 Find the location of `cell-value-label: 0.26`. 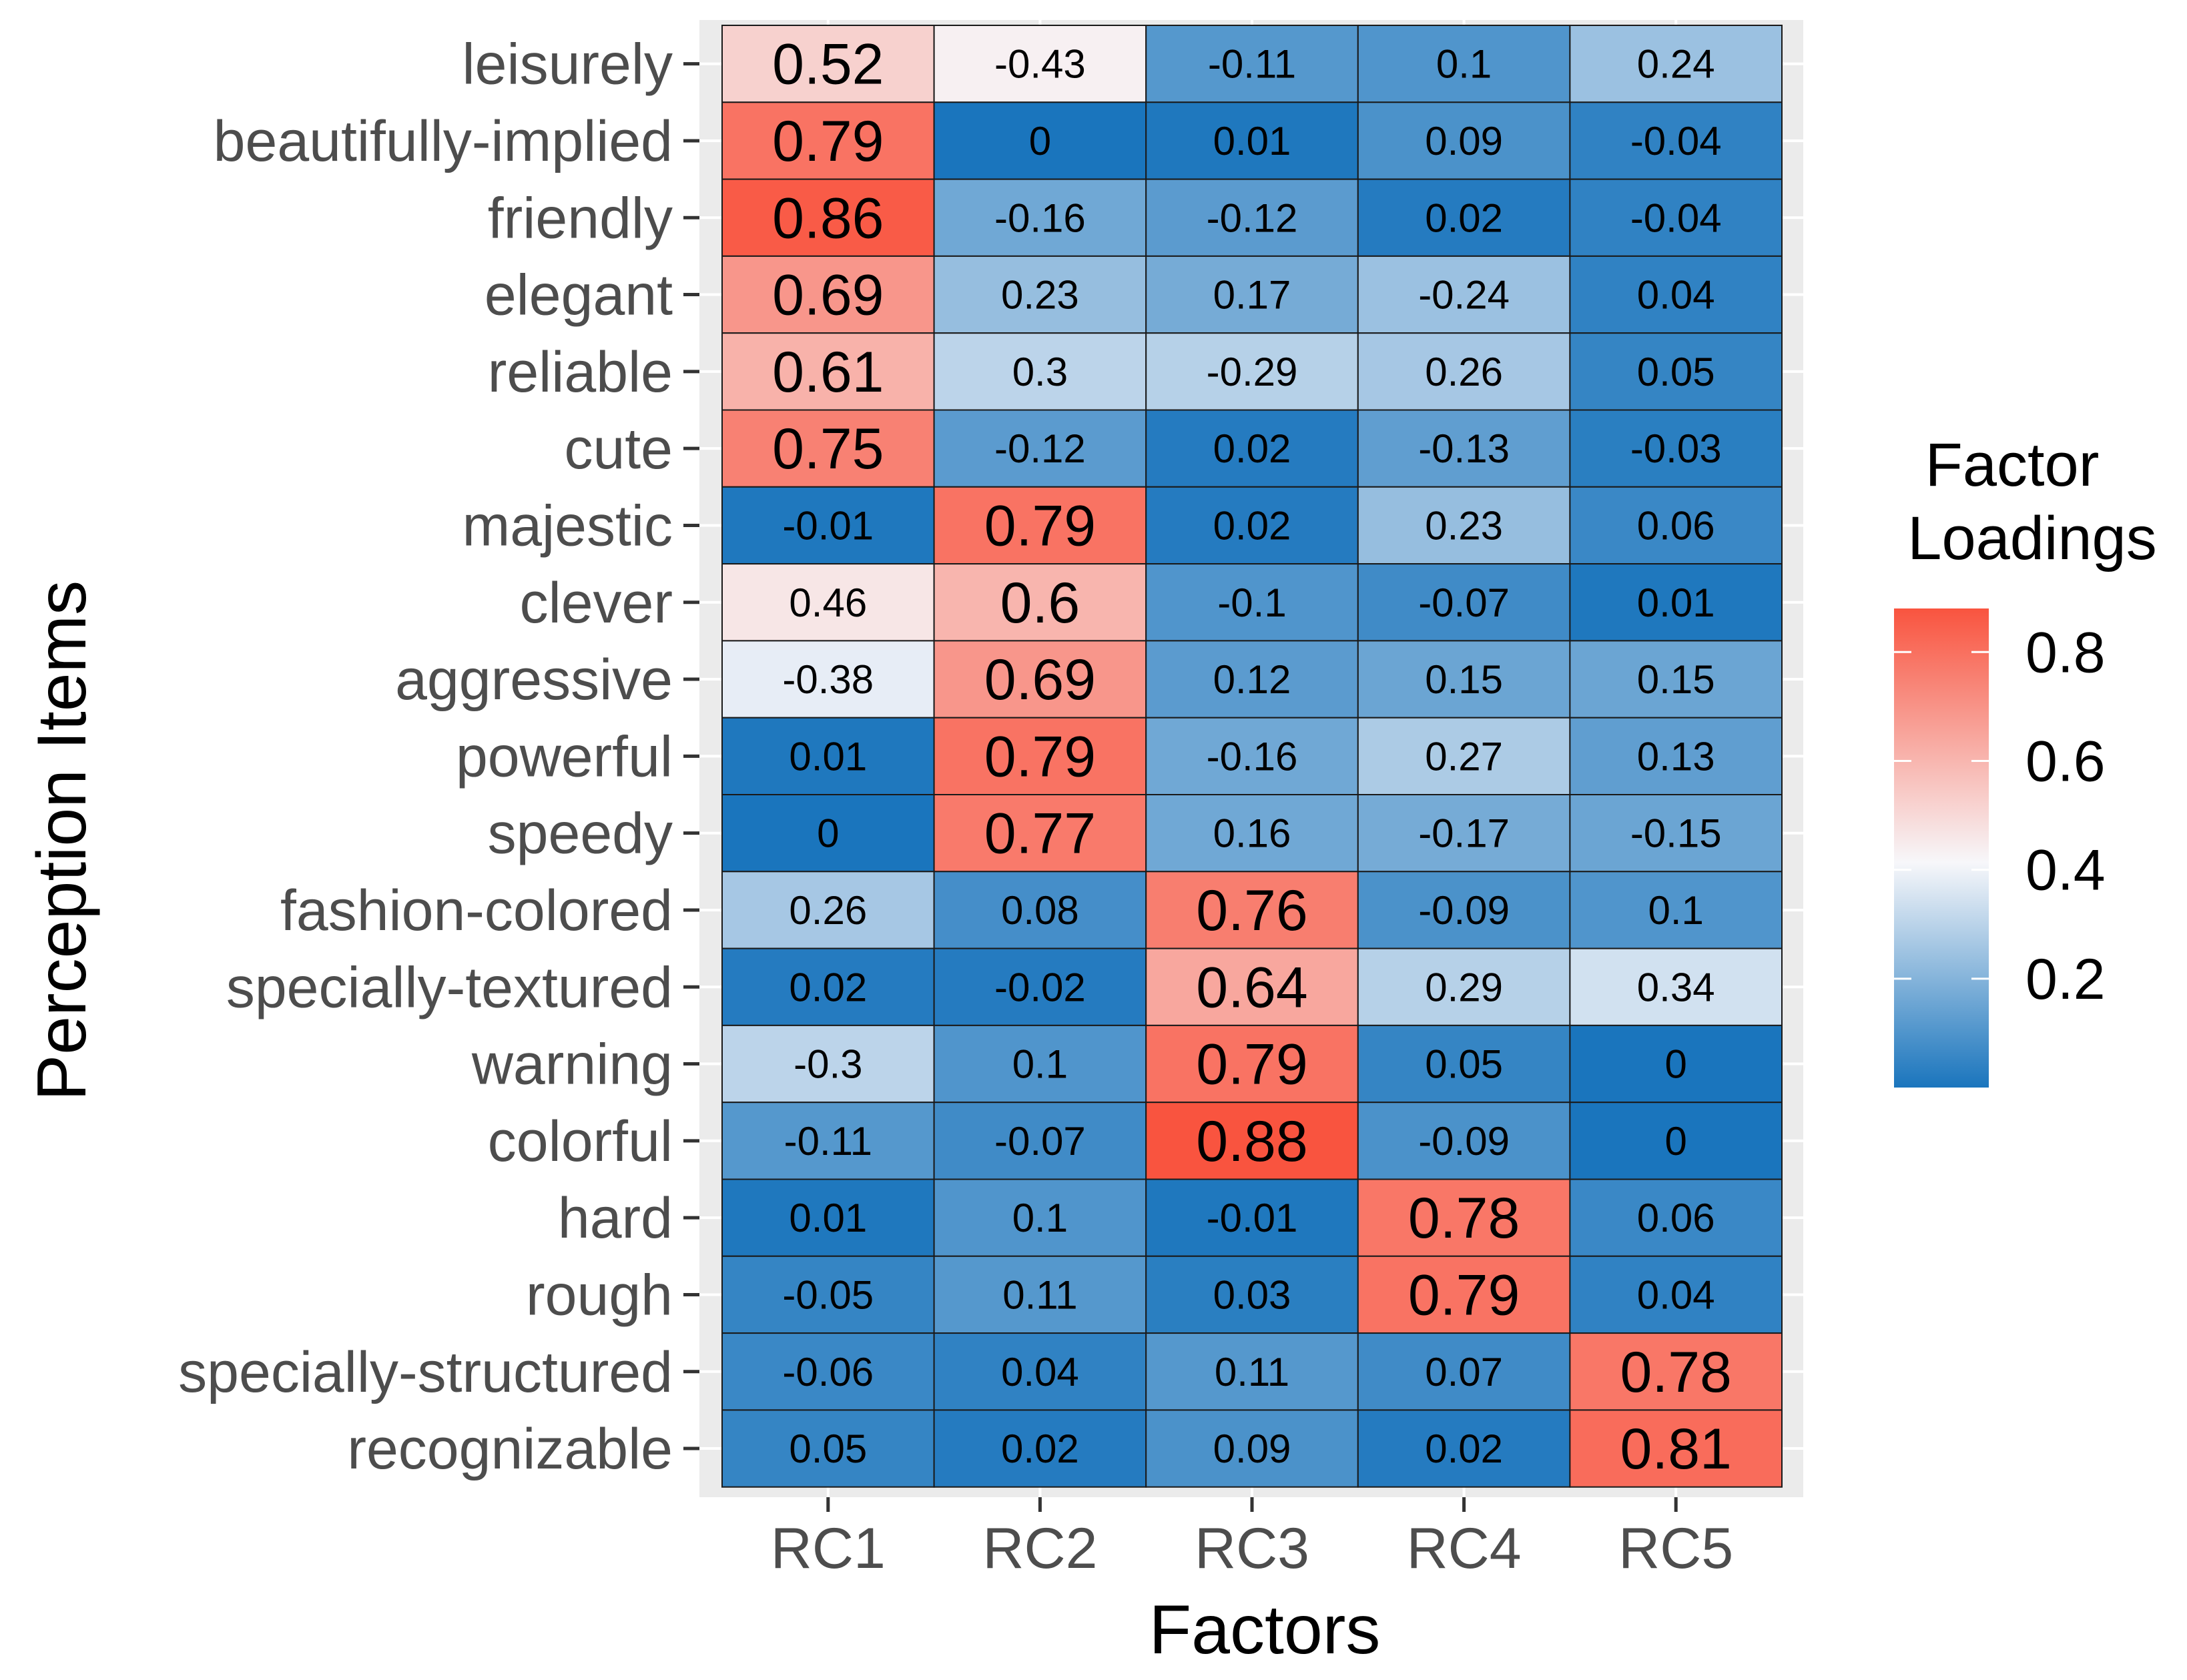

cell-value-label: 0.26 is located at coordinates (828, 911).